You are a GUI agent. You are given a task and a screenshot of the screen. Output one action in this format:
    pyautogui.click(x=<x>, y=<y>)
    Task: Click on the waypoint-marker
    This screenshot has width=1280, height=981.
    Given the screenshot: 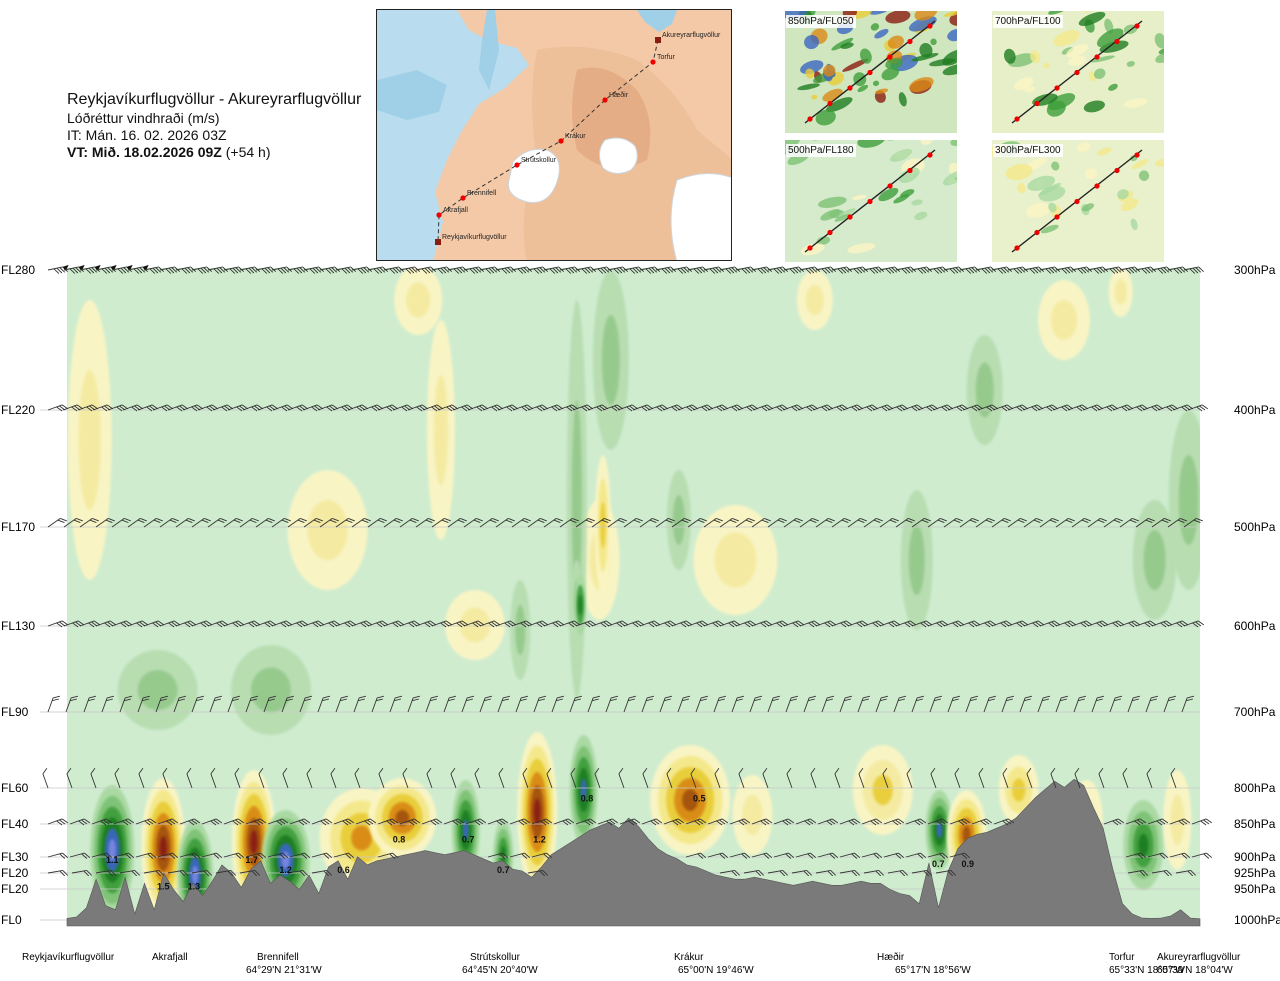 What is the action you would take?
    pyautogui.click(x=517, y=165)
    